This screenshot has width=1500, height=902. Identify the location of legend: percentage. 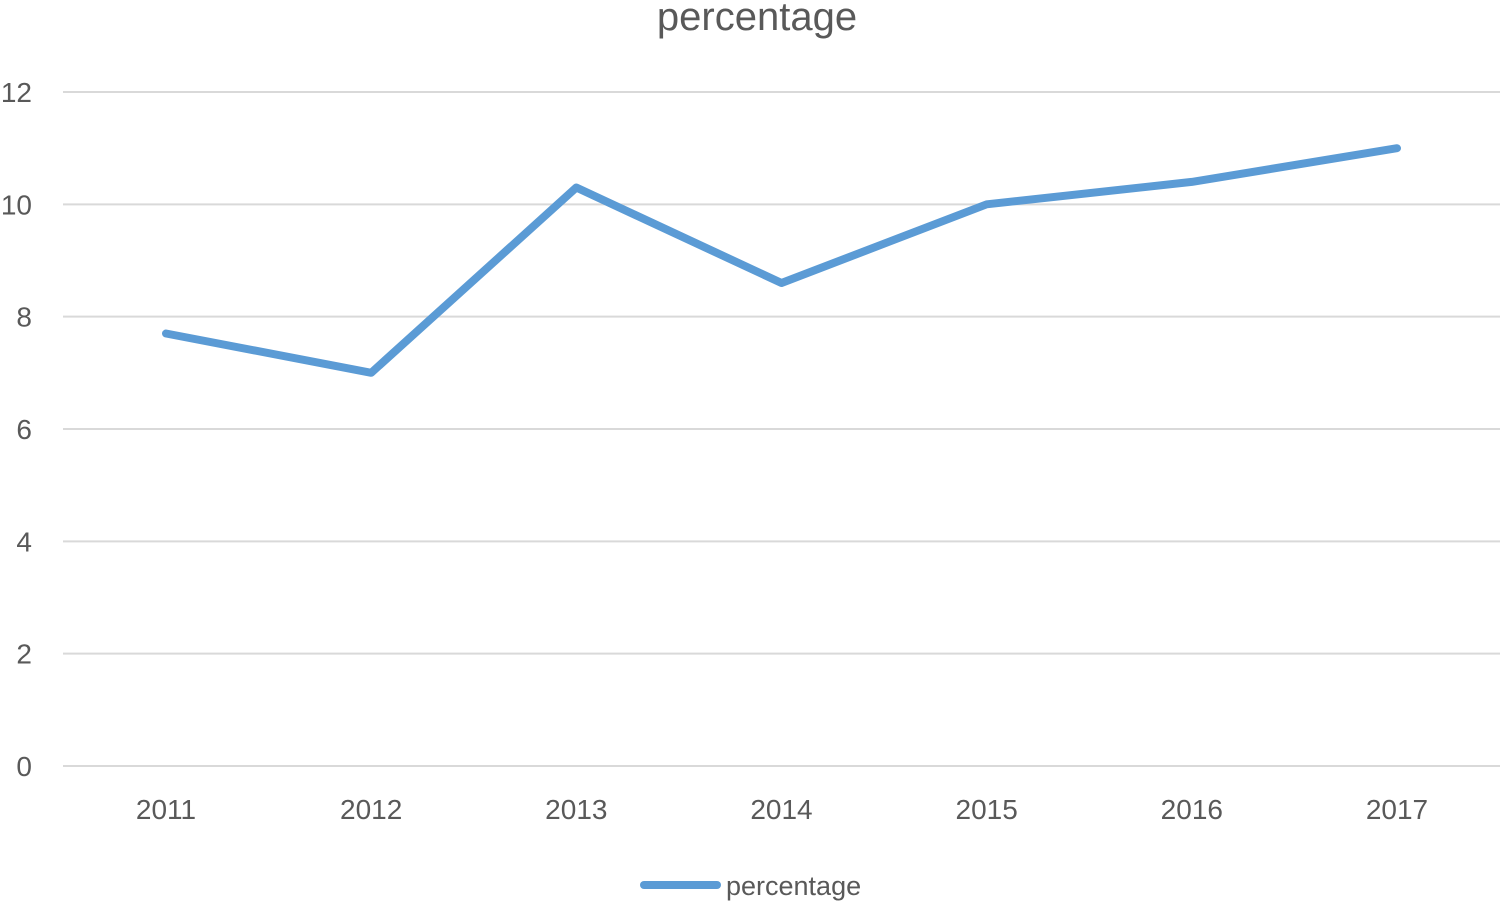
(750, 886).